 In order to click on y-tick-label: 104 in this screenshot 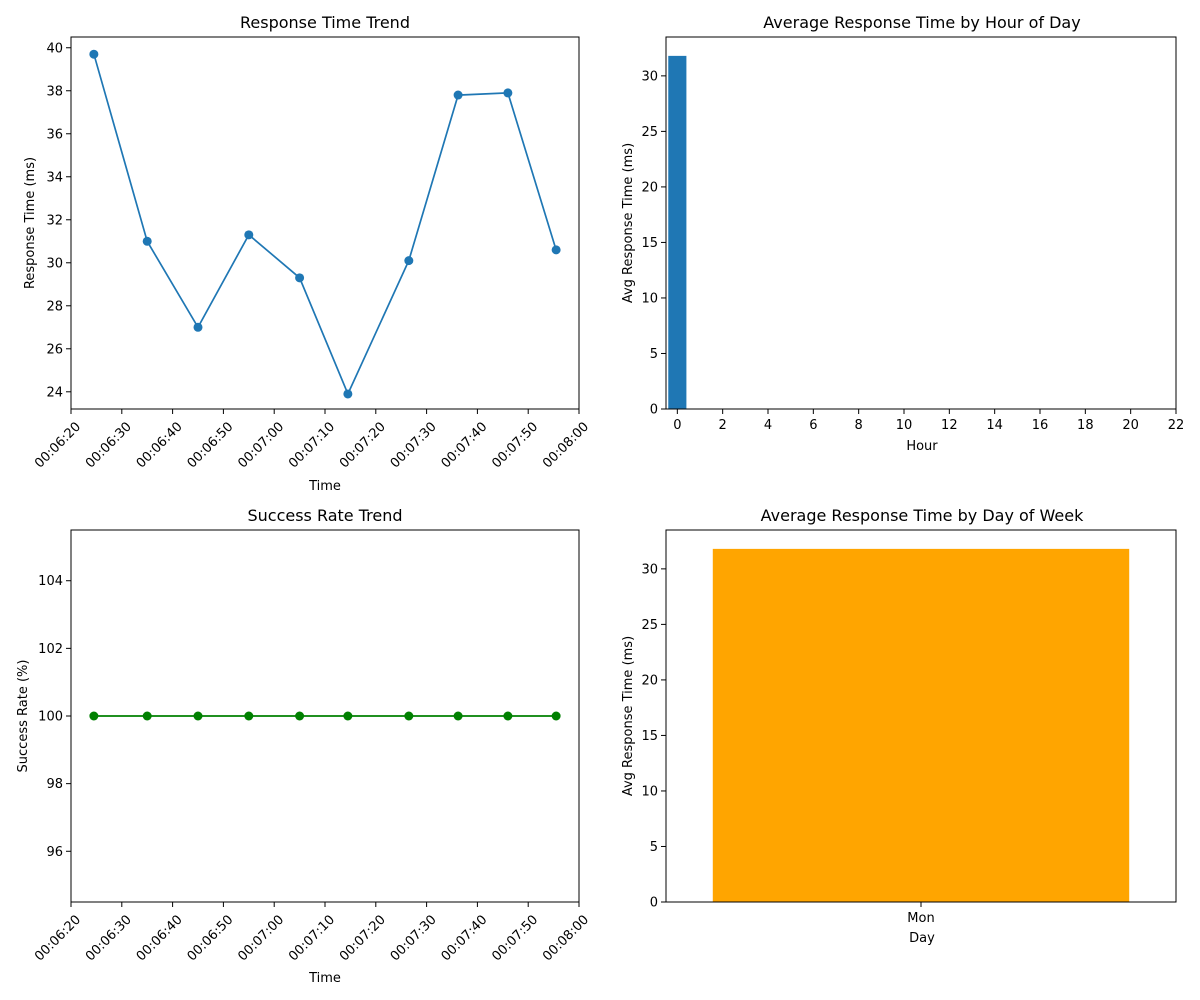, I will do `click(50, 581)`.